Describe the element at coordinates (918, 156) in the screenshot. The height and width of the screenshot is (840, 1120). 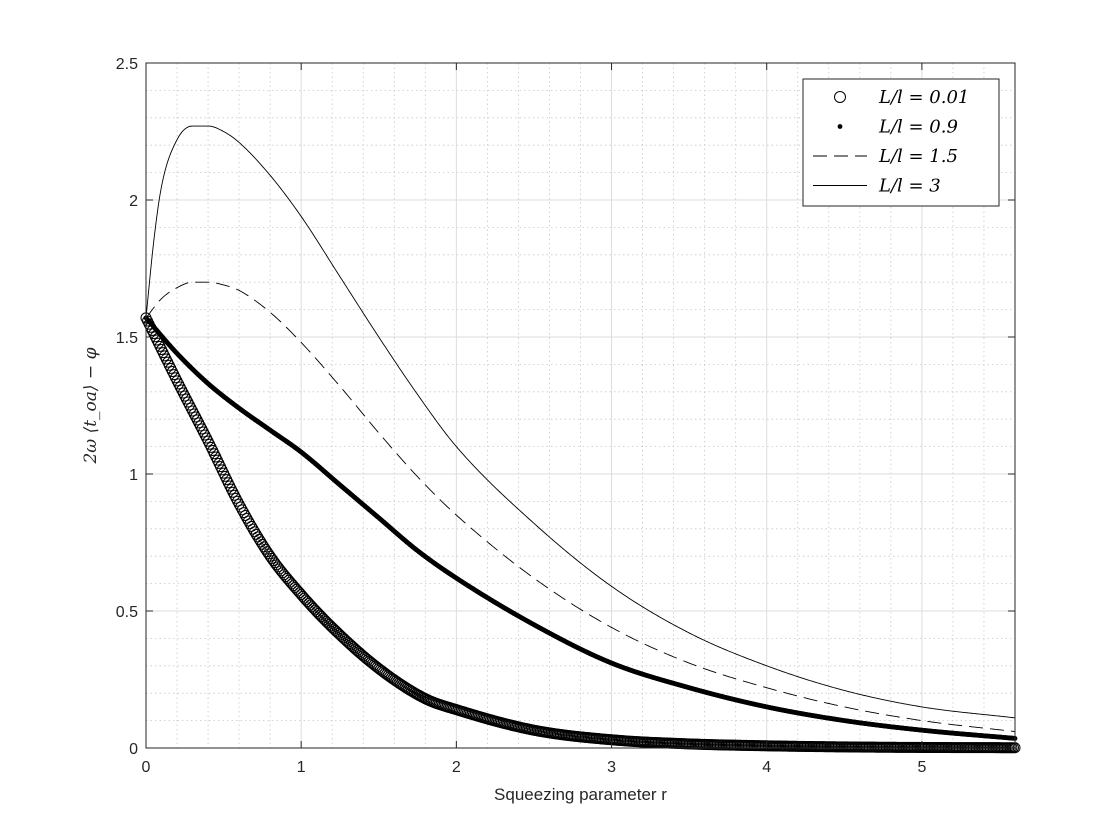
I see `legend-label: L/l = 1.5` at that location.